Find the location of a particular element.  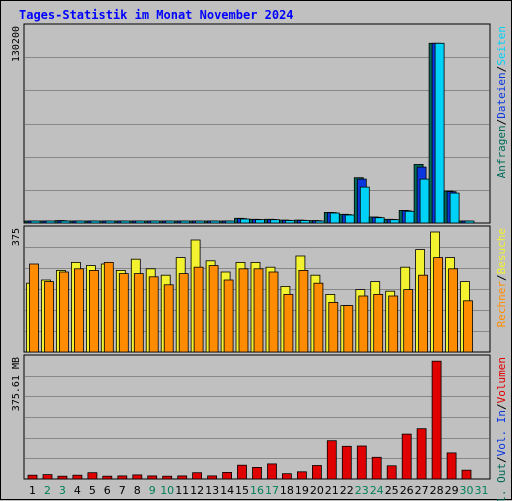

legend-volume: Vol. Out/Vol. In/Volumen is located at coordinates (501, 429).